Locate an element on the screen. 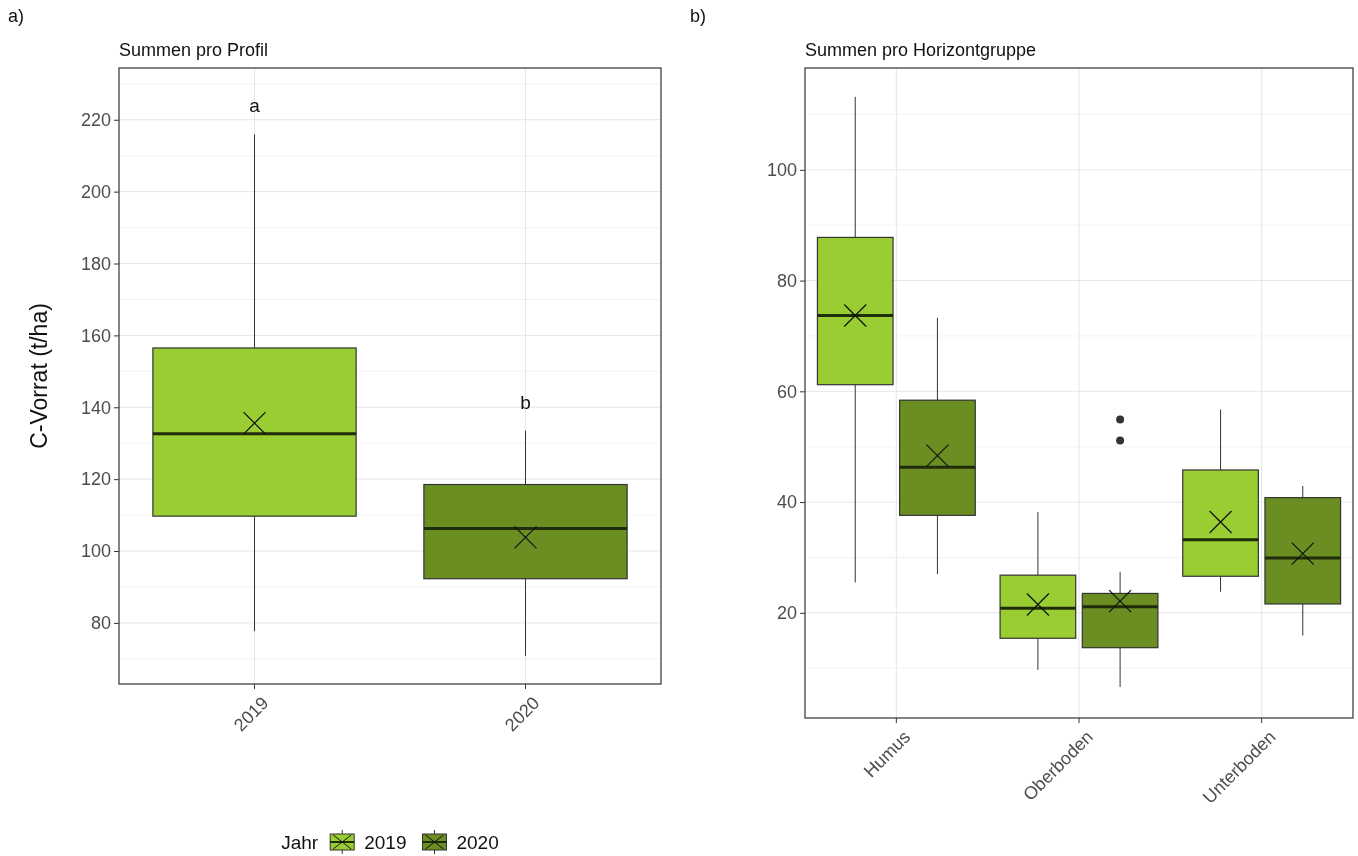  y-tick-label: 60 is located at coordinates (786, 391).